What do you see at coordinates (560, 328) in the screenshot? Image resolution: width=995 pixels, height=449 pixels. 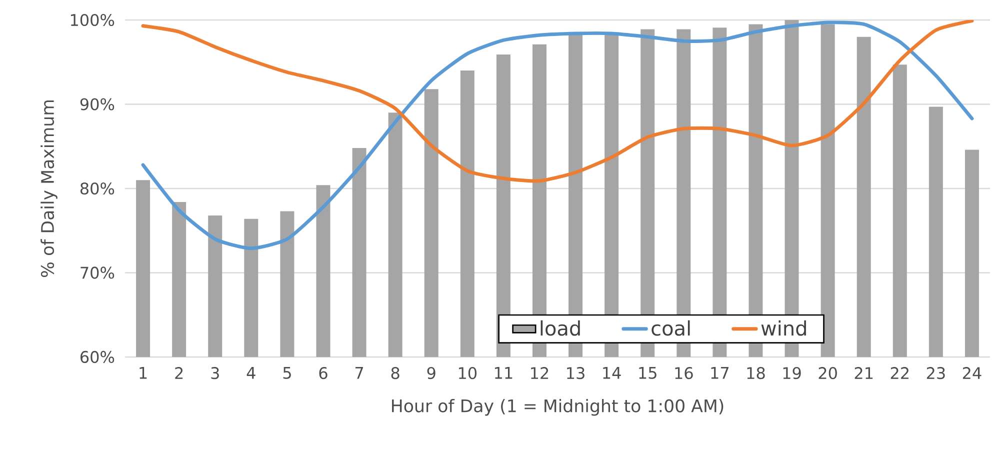 I see `legend-label: load` at bounding box center [560, 328].